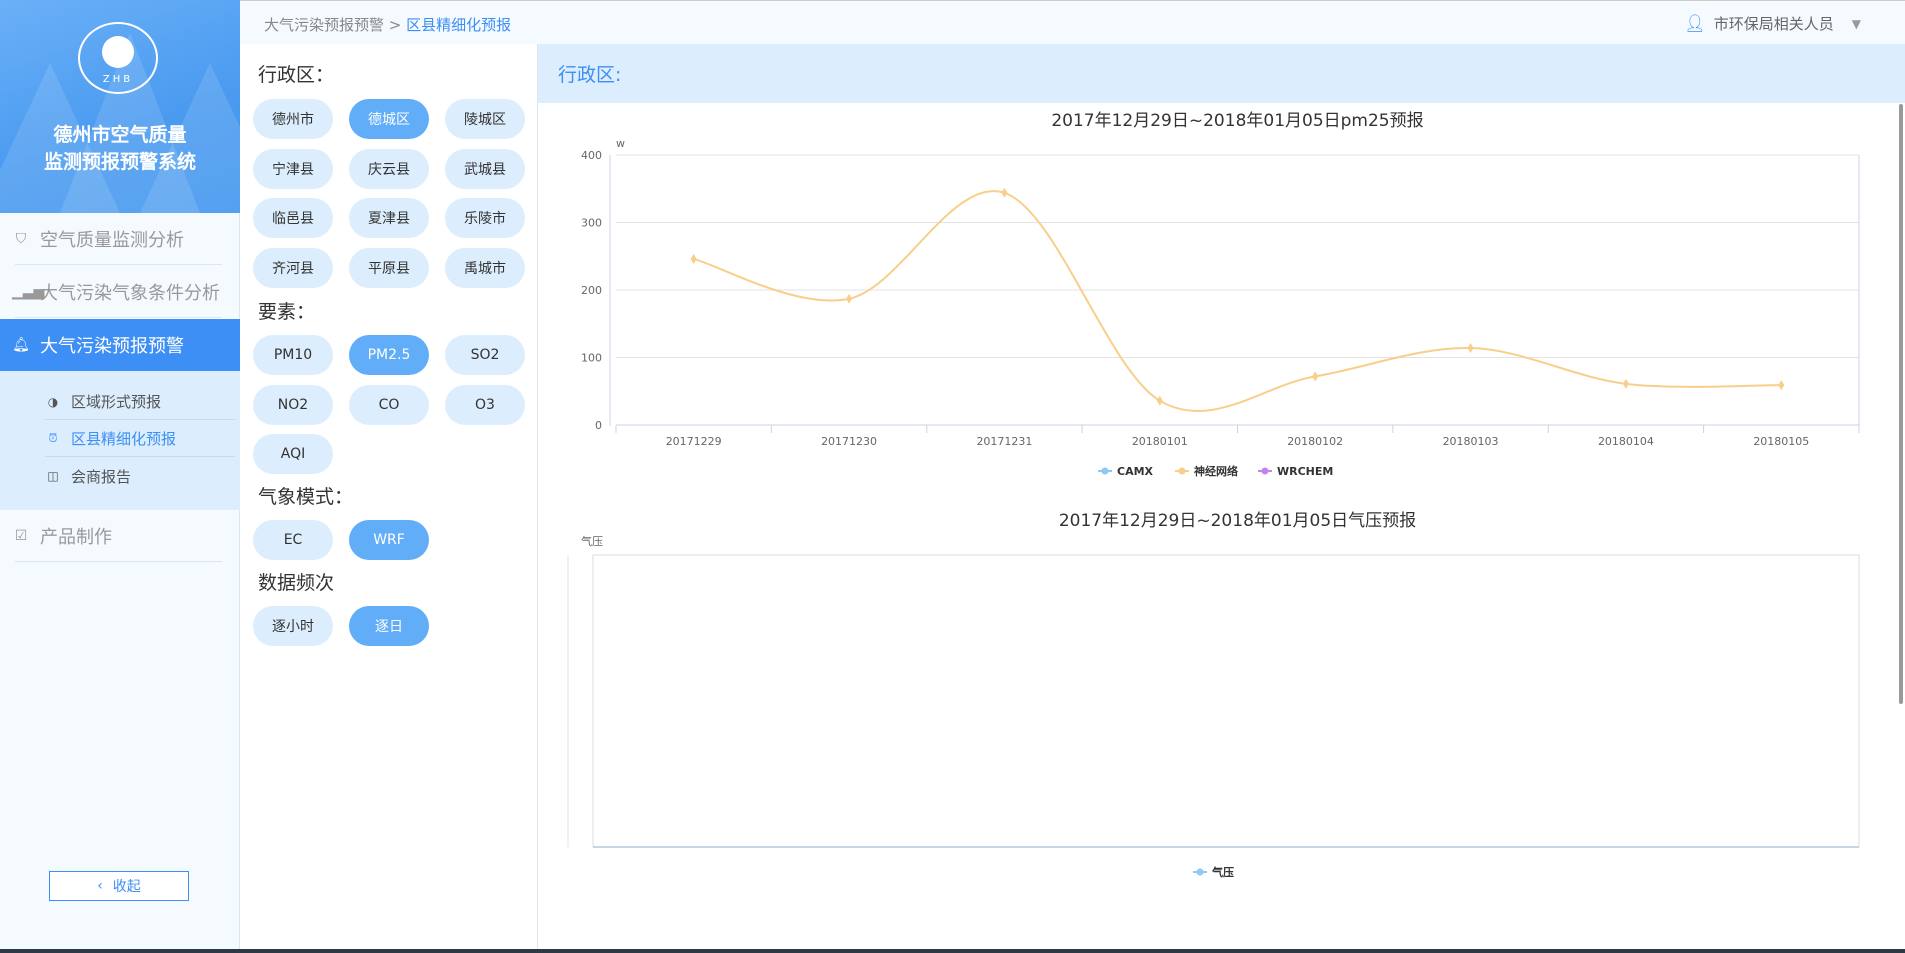 Image resolution: width=1905 pixels, height=953 pixels. Describe the element at coordinates (293, 540) in the screenshot. I see `model-option: EC` at that location.